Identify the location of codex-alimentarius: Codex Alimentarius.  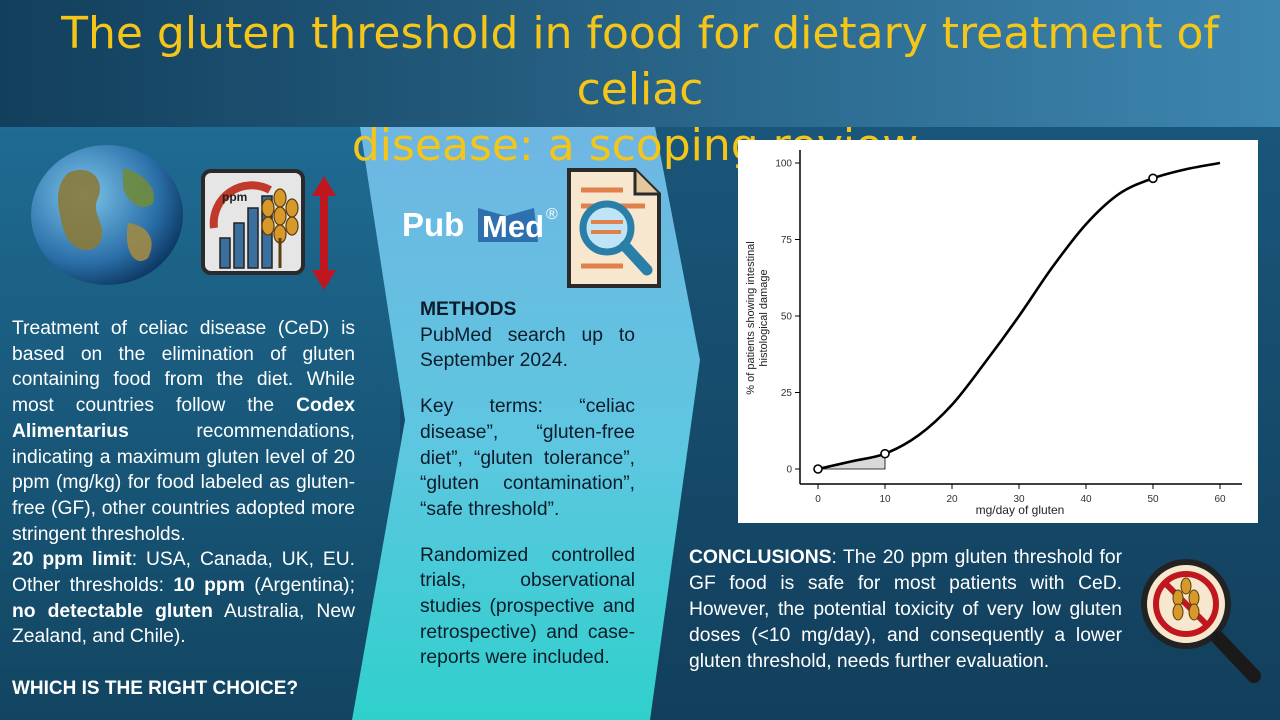
(183, 418).